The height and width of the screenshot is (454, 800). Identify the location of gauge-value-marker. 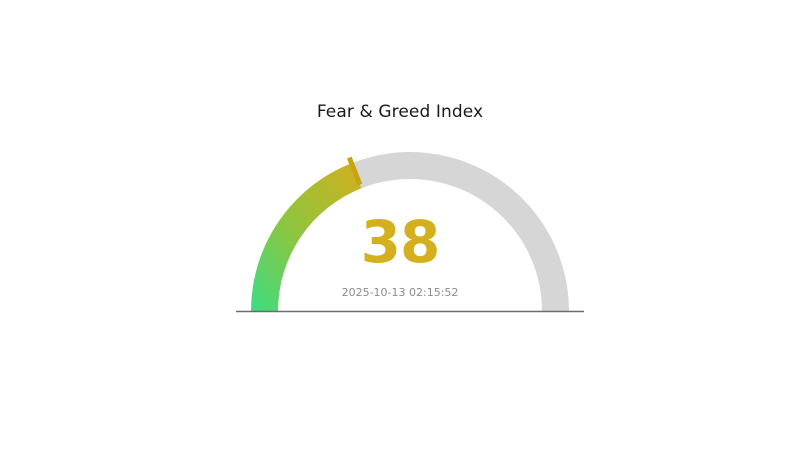
(354, 171).